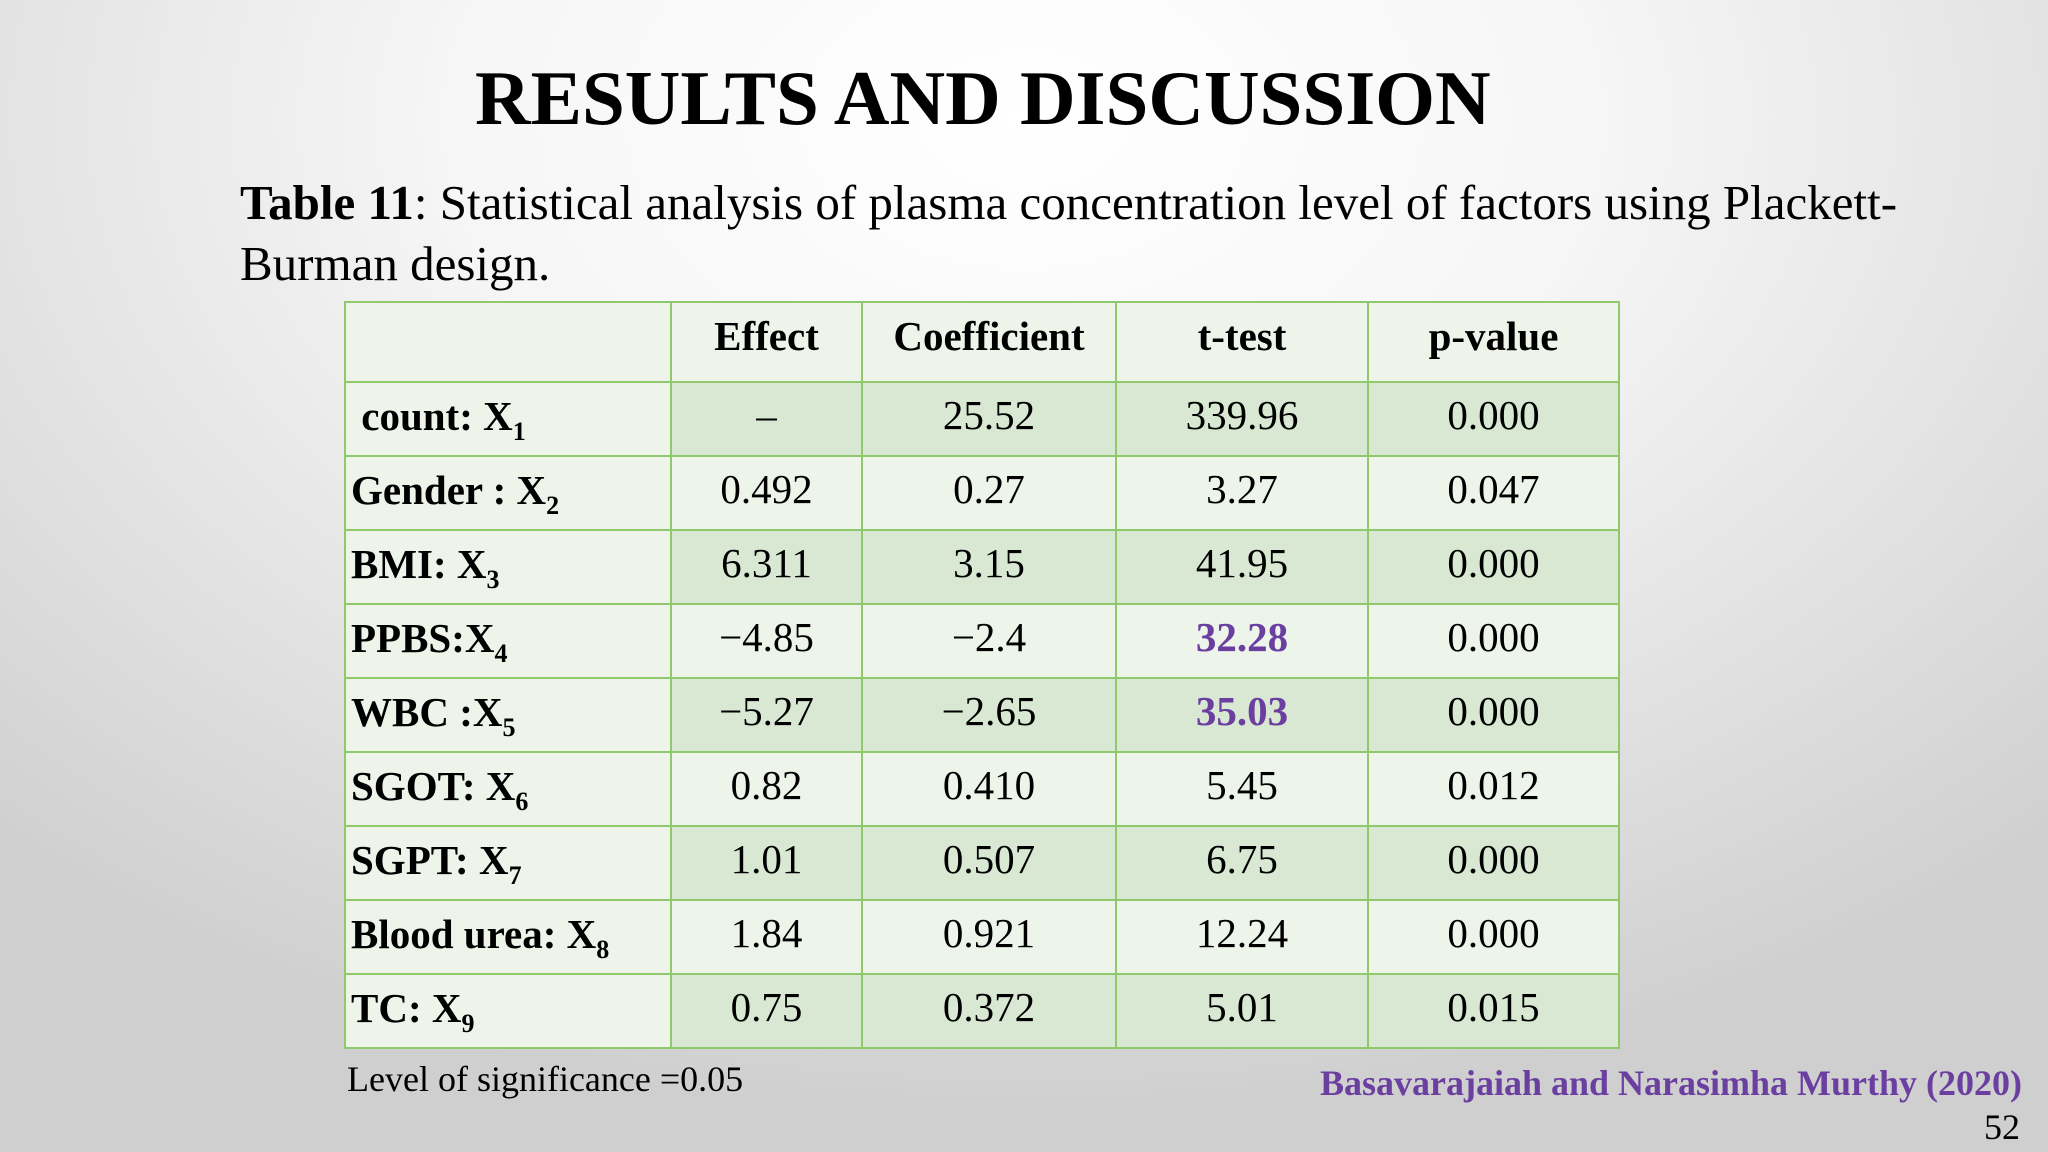 The image size is (2048, 1152). Describe the element at coordinates (508, 1011) in the screenshot. I see `row-label: TC: X9` at that location.